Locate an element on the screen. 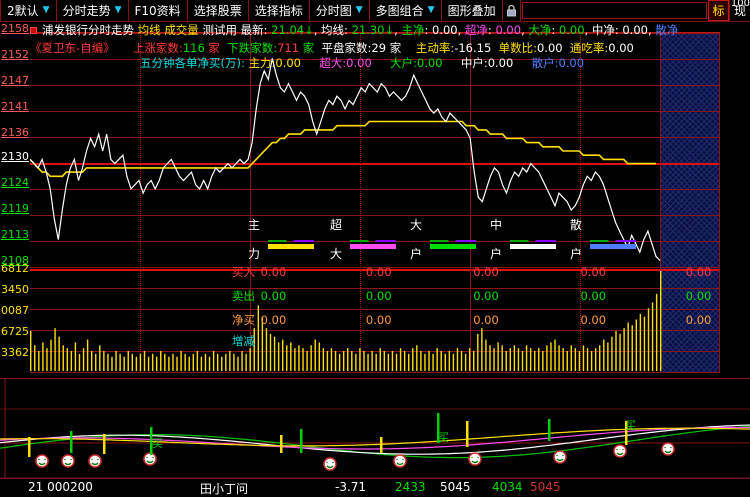 The image size is (750, 497). legend-swatch-mid is located at coordinates (533, 244).